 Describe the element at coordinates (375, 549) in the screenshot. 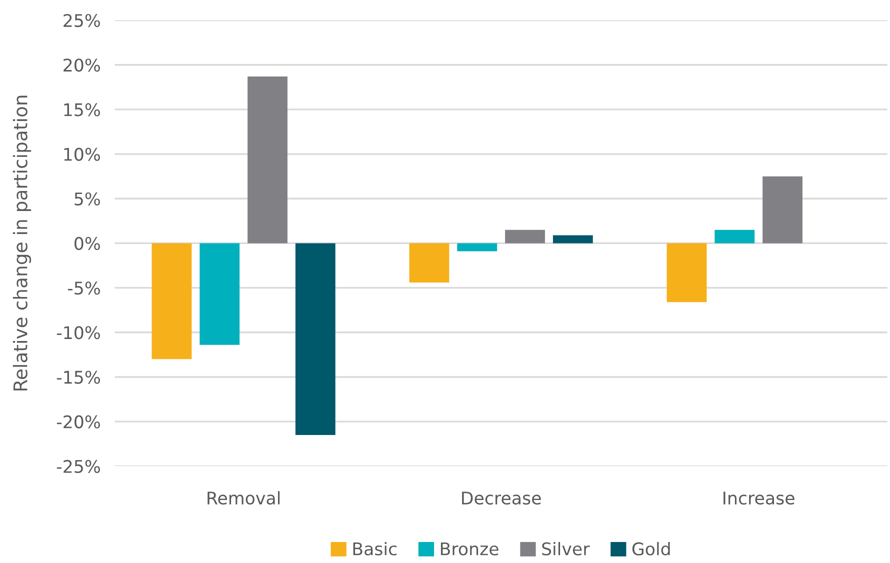

I see `legend-label: Basic` at that location.